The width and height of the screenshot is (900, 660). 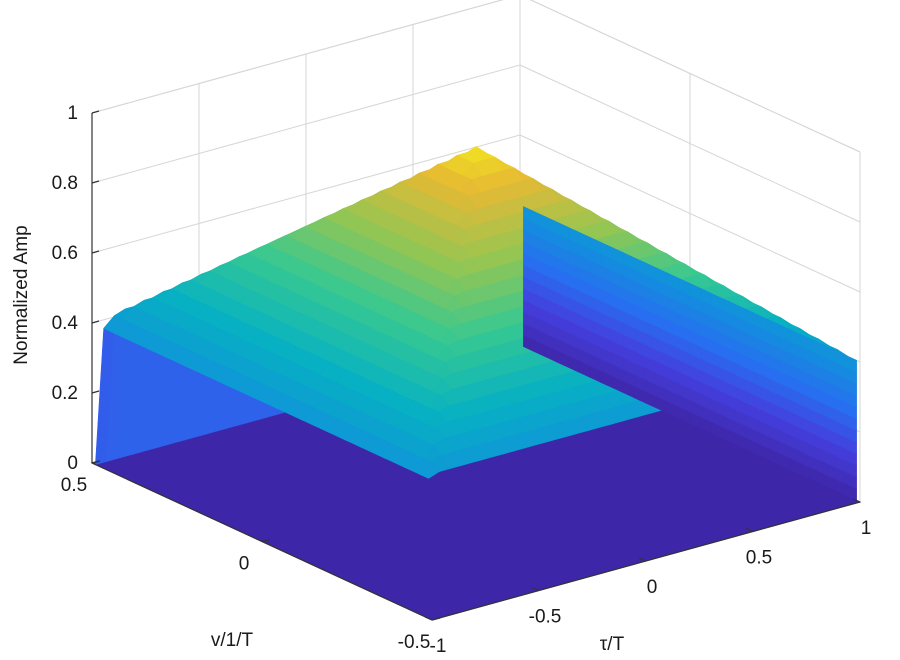 What do you see at coordinates (74, 485) in the screenshot?
I see `y-tick-label: 0.5` at bounding box center [74, 485].